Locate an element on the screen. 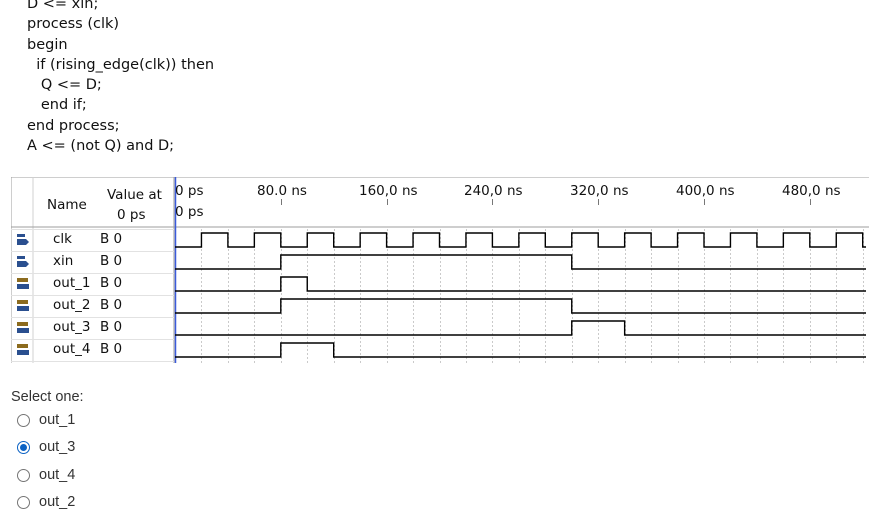 Image resolution: width=878 pixels, height=525 pixels. signal-name: xin is located at coordinates (63, 261).